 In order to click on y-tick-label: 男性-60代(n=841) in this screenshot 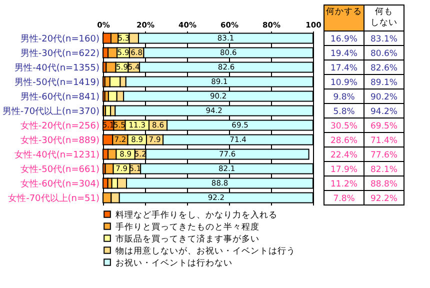, I will do `click(60, 96)`.